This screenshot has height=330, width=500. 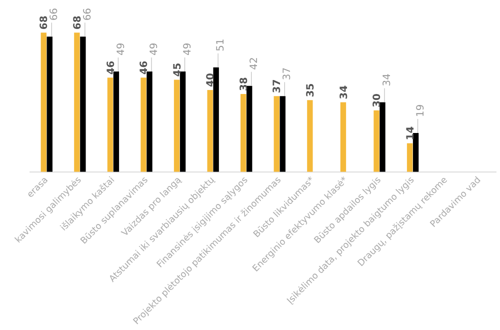 What do you see at coordinates (420, 110) in the screenshot?
I see `data-label: 19` at bounding box center [420, 110].